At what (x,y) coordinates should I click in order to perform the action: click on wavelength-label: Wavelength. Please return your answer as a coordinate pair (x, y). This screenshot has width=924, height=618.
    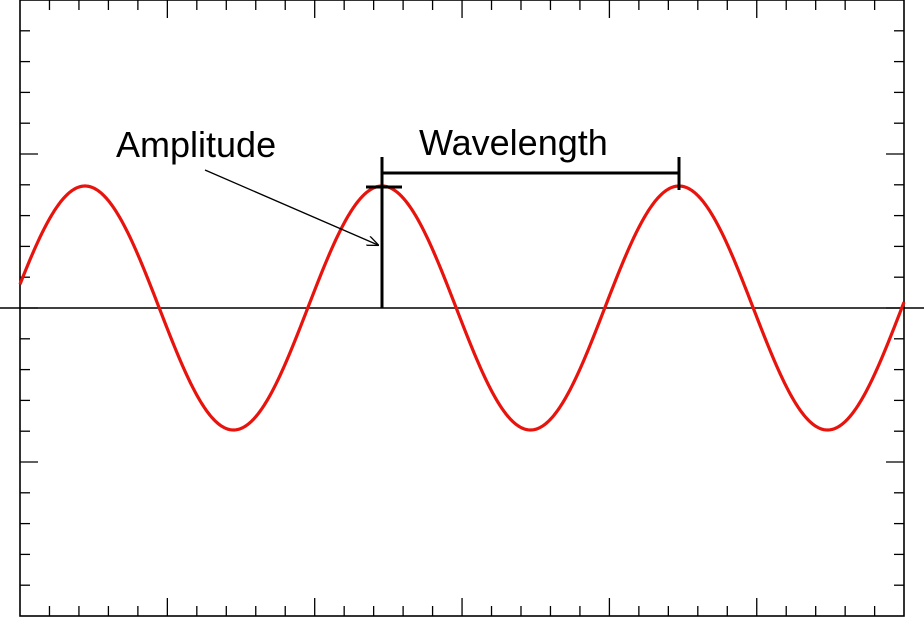
    Looking at the image, I should click on (513, 142).